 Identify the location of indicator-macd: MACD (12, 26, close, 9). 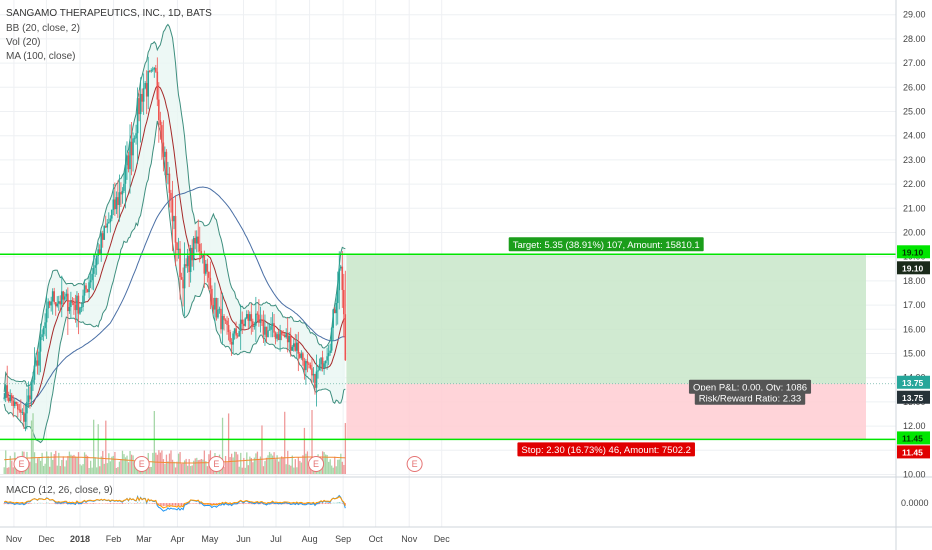
(59, 490).